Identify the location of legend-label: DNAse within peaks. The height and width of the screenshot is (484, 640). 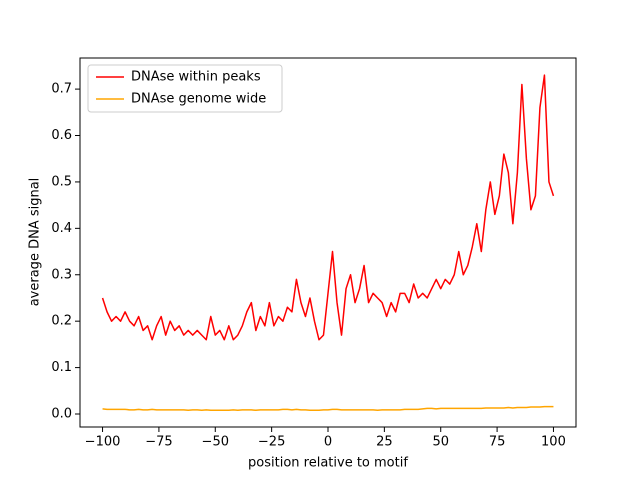
(196, 77).